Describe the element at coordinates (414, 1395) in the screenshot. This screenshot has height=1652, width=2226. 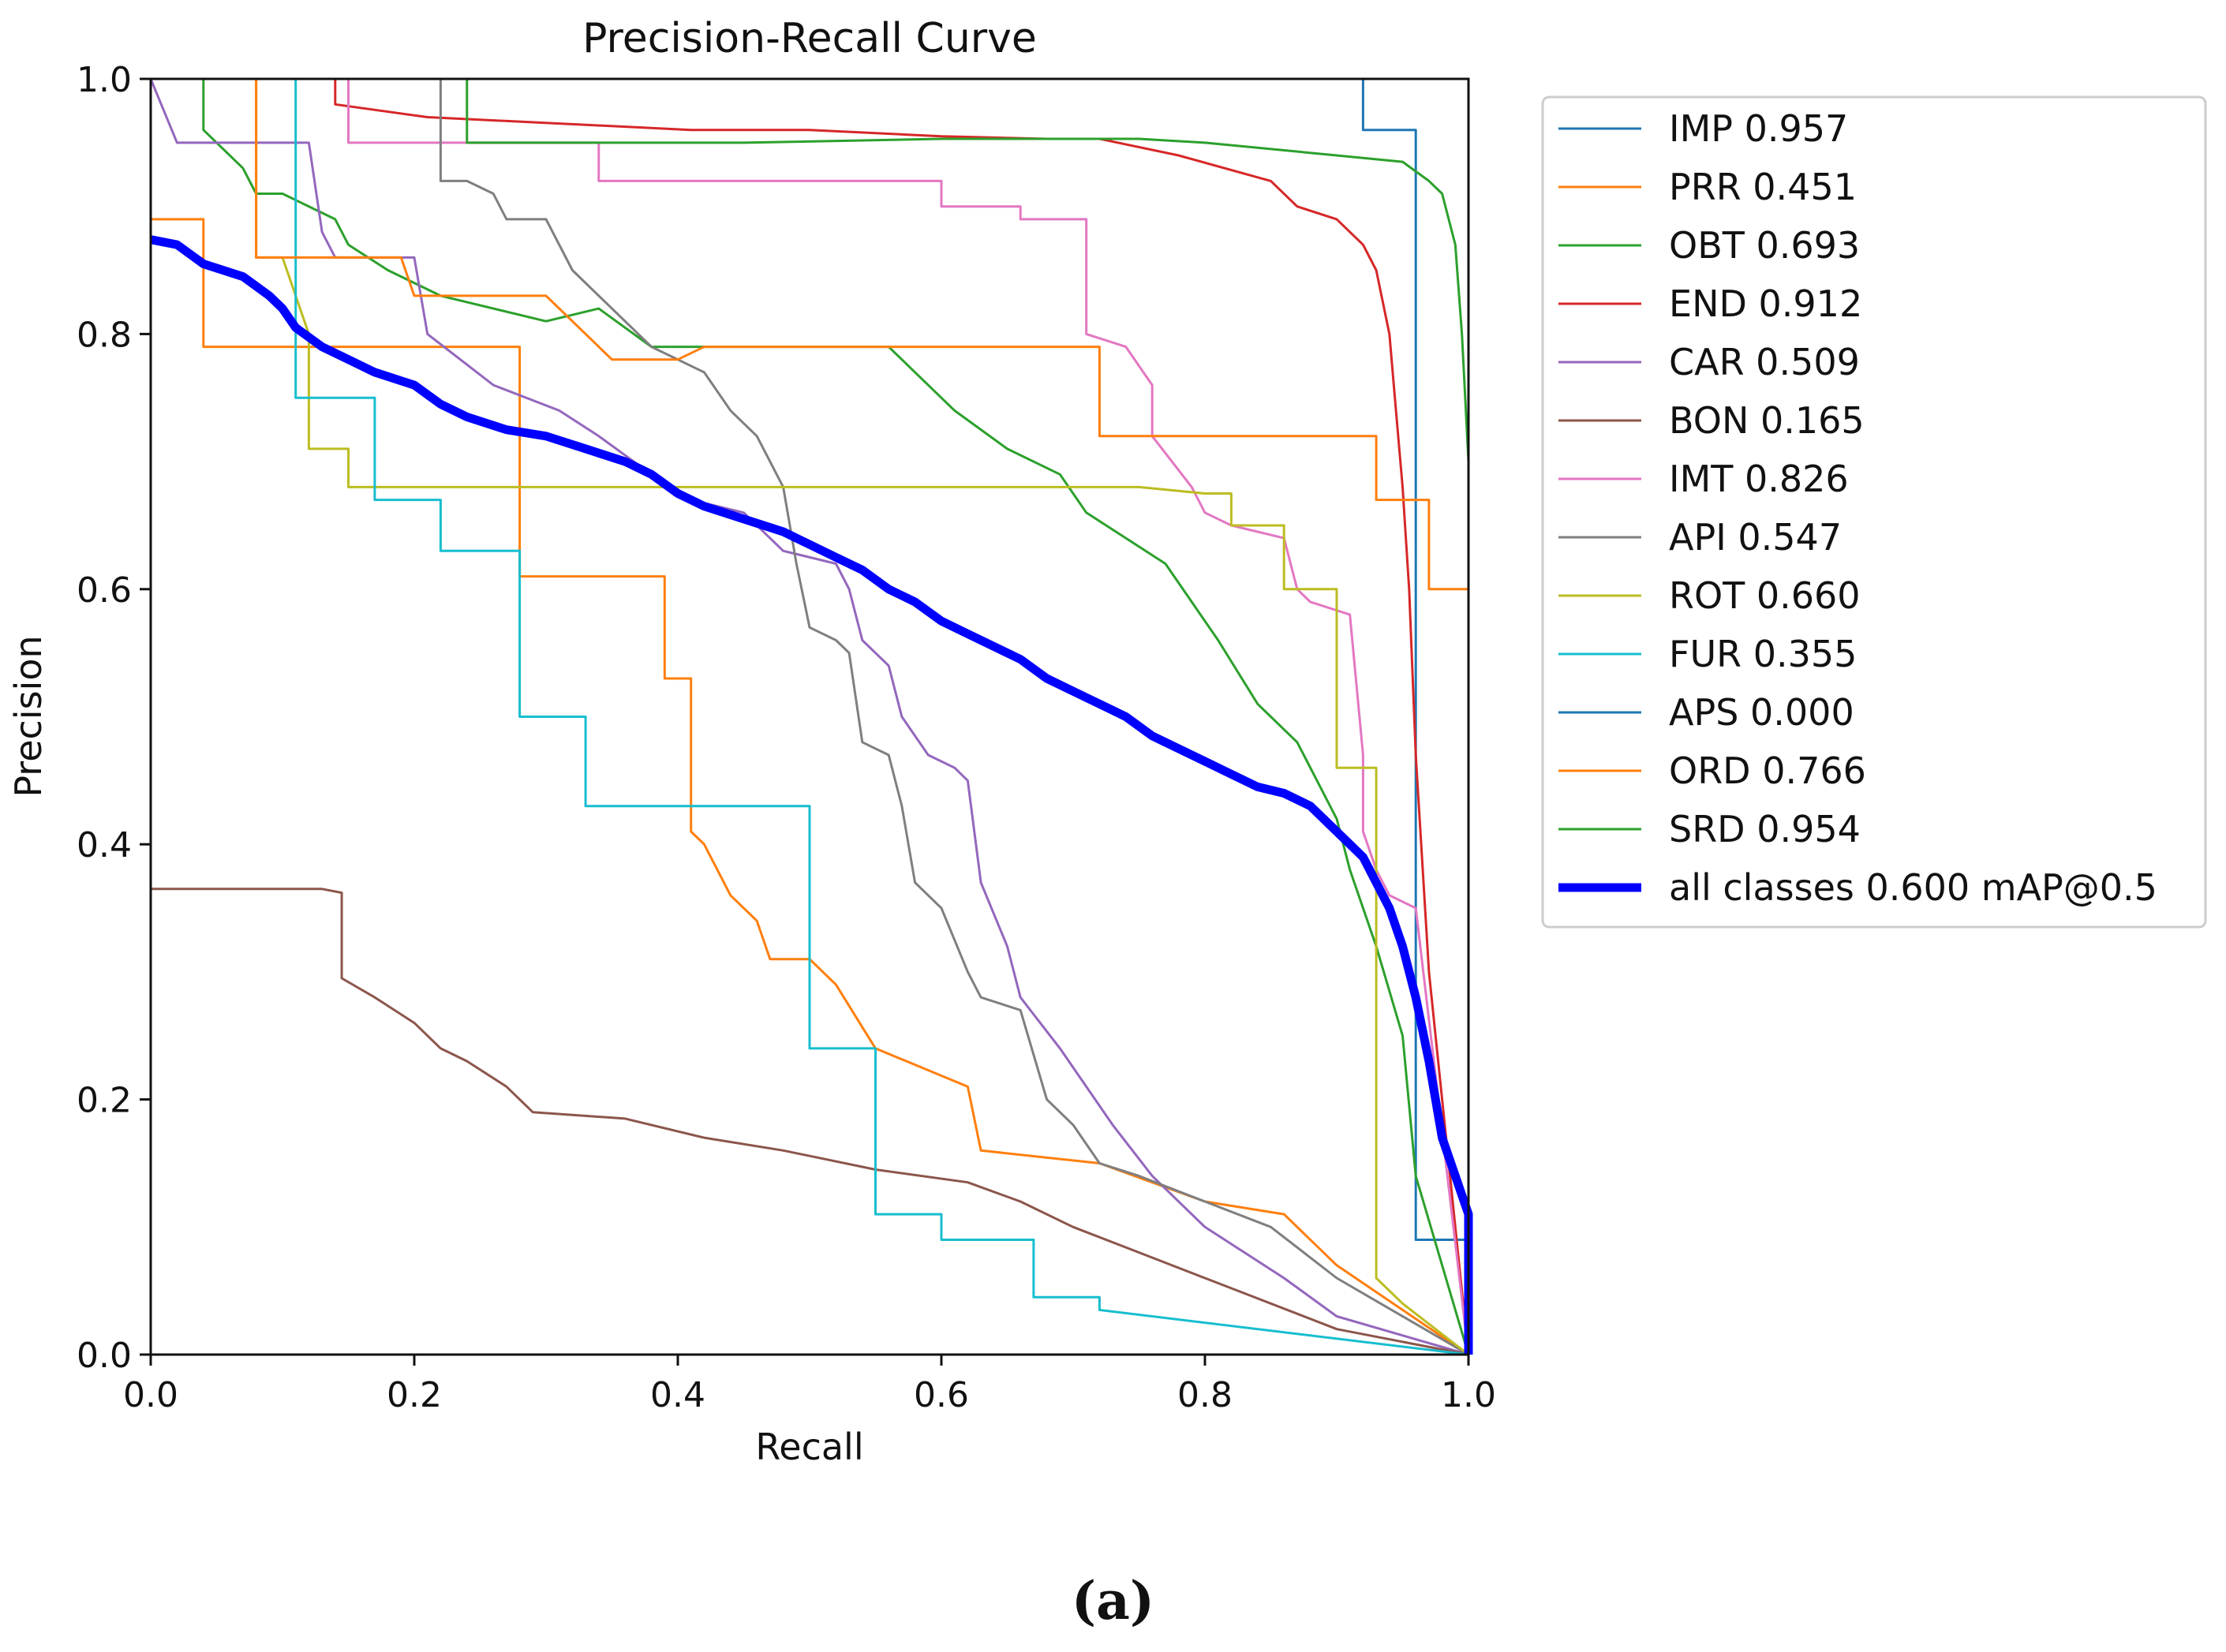
I see `x-tick-label: 0.2` at that location.